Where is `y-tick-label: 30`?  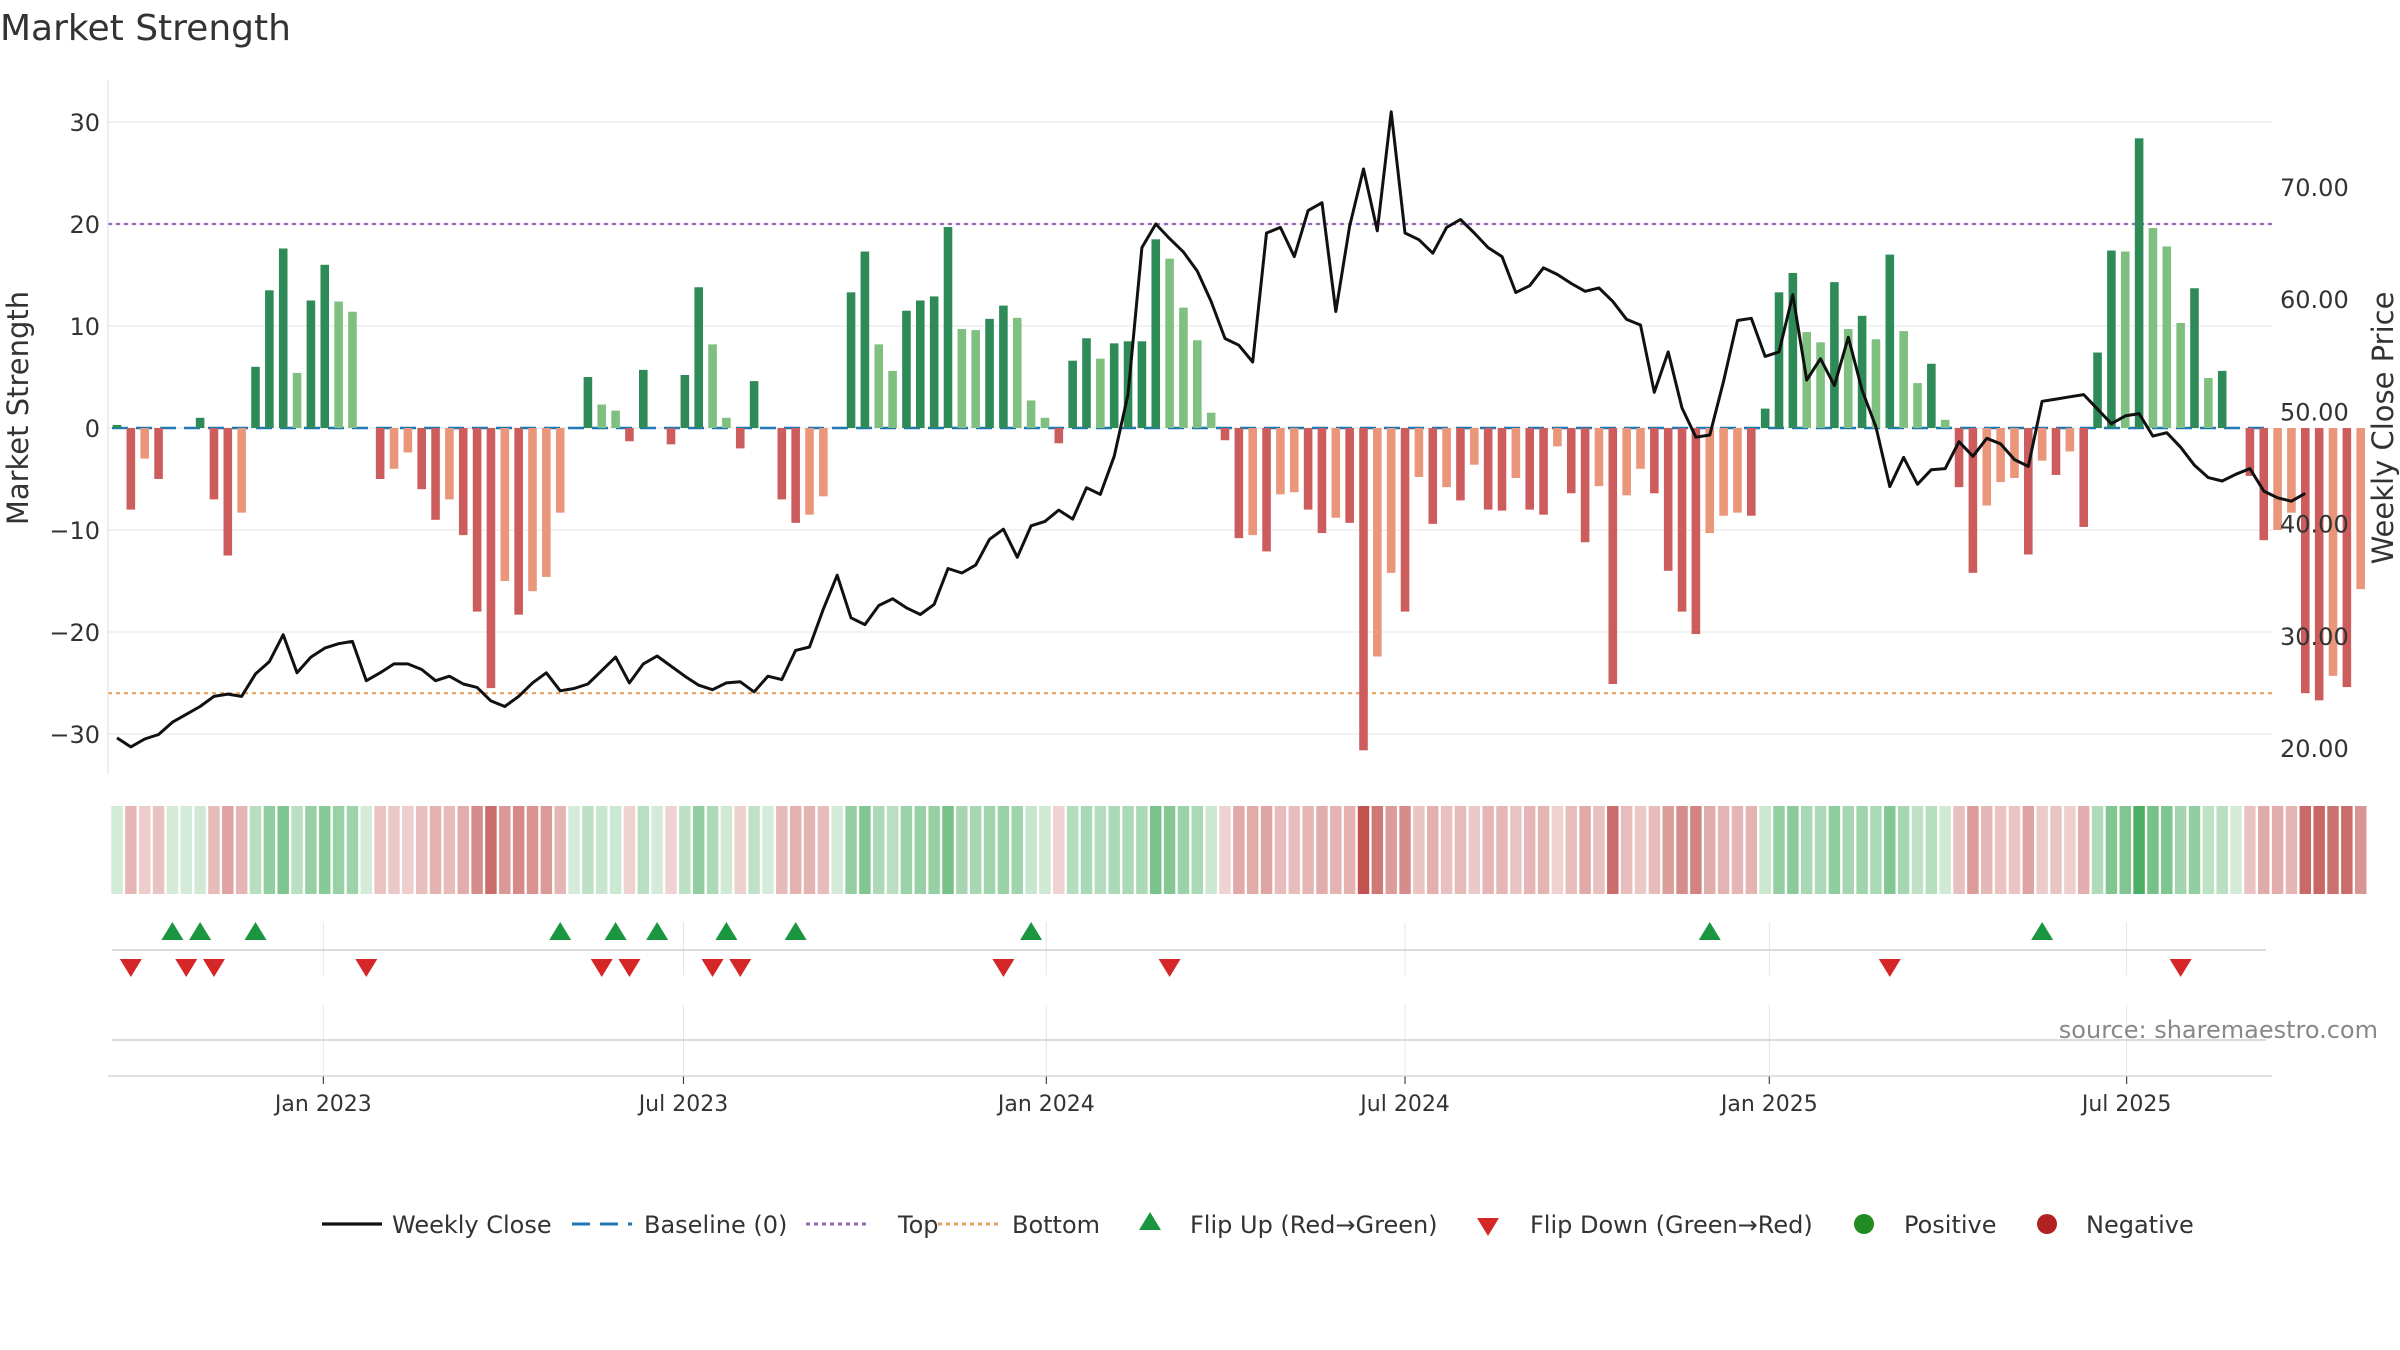
y-tick-label: 30 is located at coordinates (84, 123).